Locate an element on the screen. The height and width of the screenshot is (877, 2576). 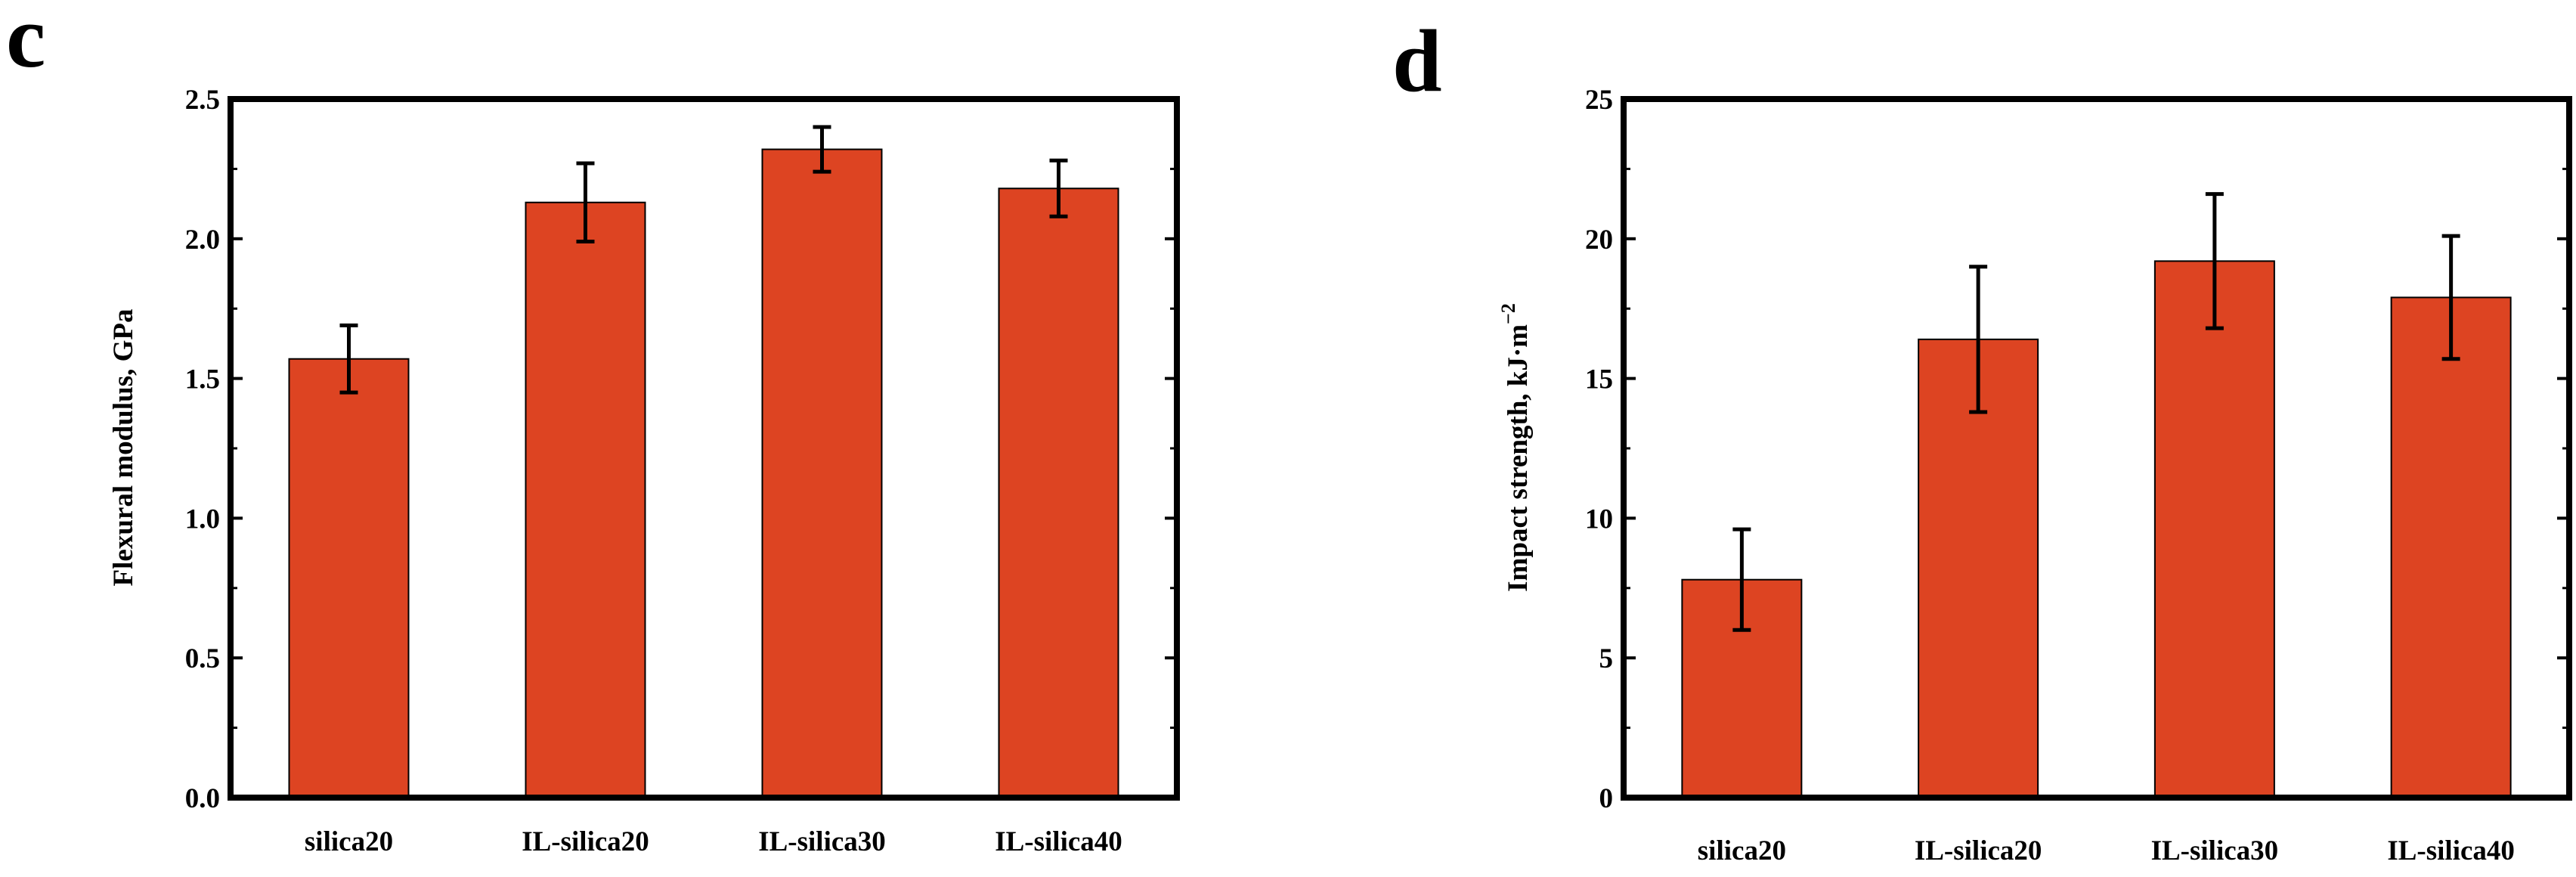
y-axis-title-text: Impact strength, kJ·m is located at coordinates (1518, 458).